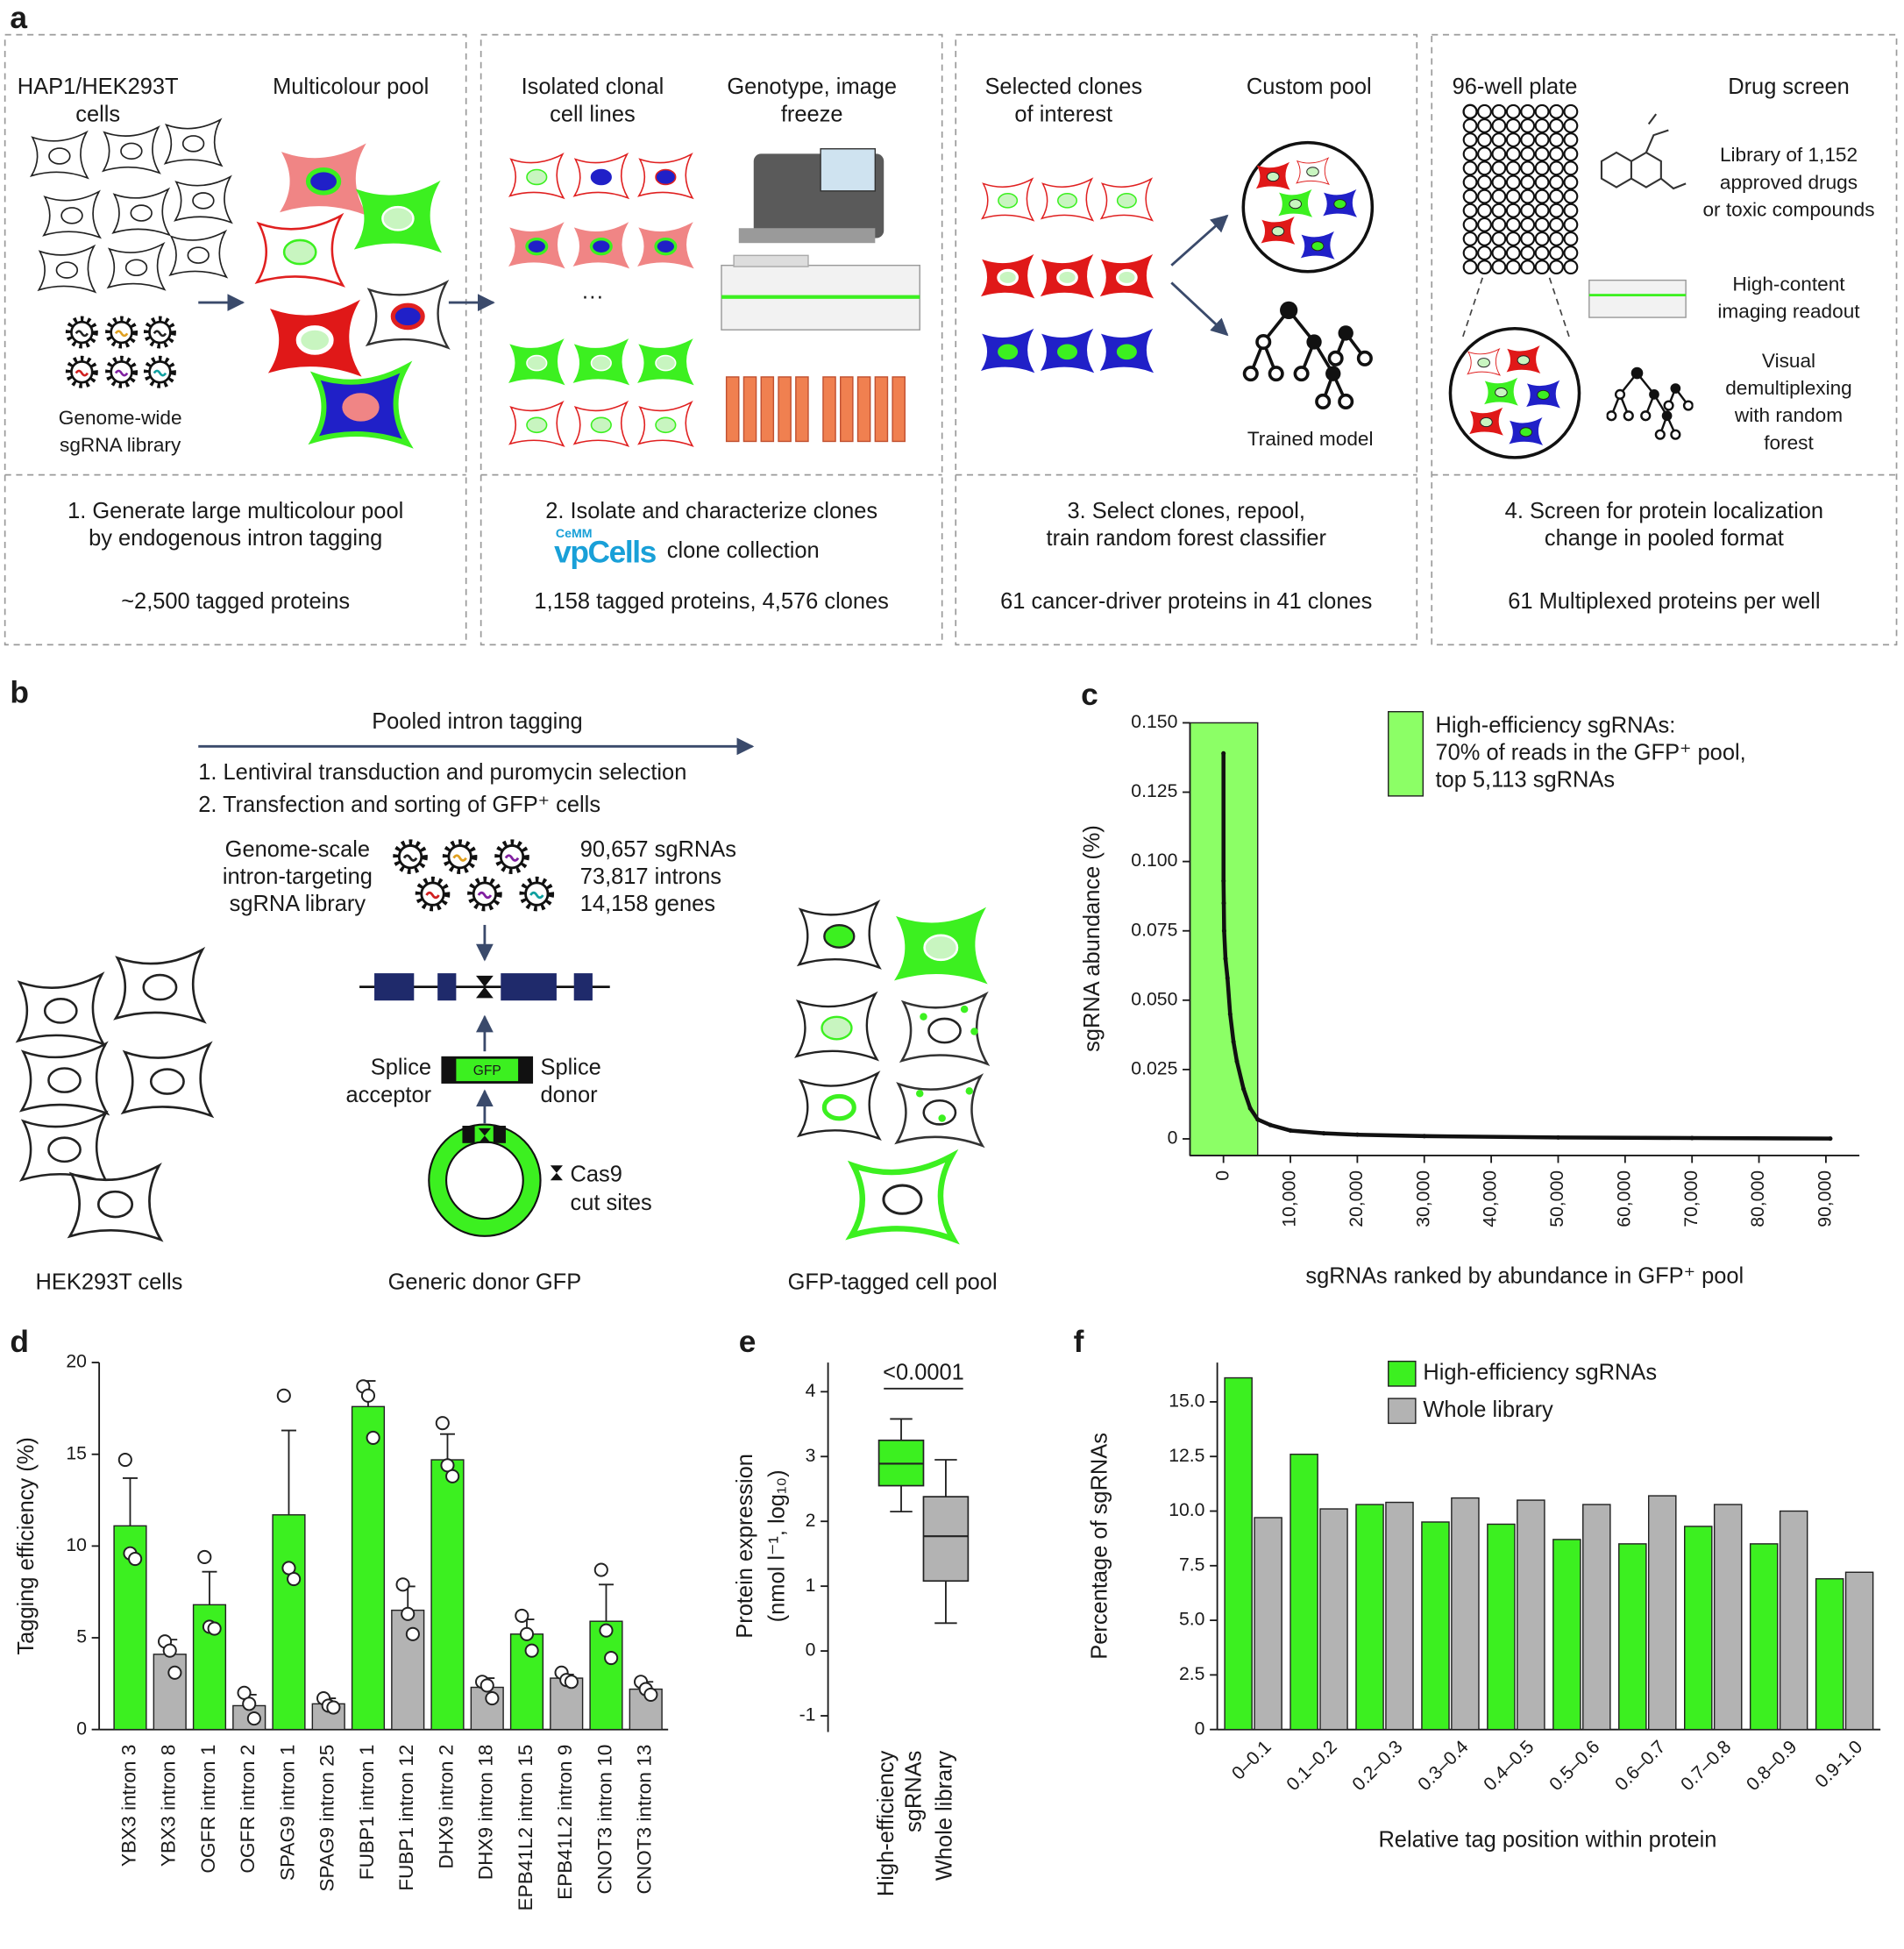  Describe the element at coordinates (605, 552) in the screenshot. I see `brand-logo: vpCells` at that location.